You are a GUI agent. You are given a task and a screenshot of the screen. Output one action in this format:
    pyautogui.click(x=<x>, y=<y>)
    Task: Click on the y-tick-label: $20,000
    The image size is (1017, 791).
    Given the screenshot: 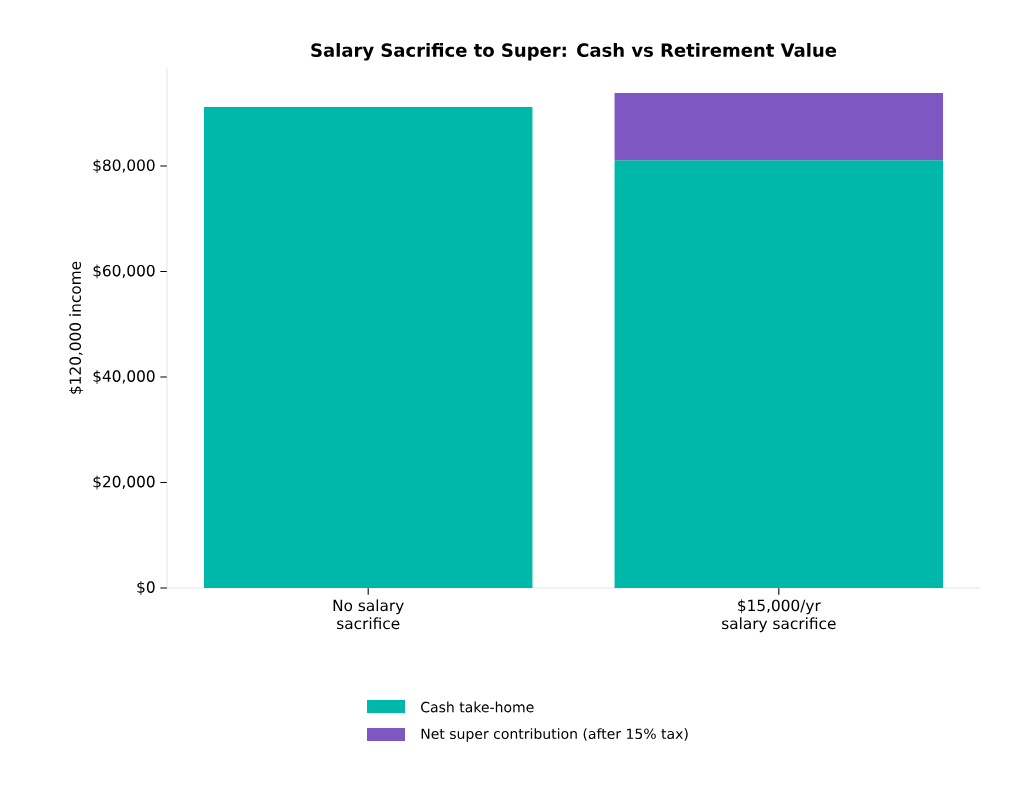 What is the action you would take?
    pyautogui.click(x=124, y=482)
    